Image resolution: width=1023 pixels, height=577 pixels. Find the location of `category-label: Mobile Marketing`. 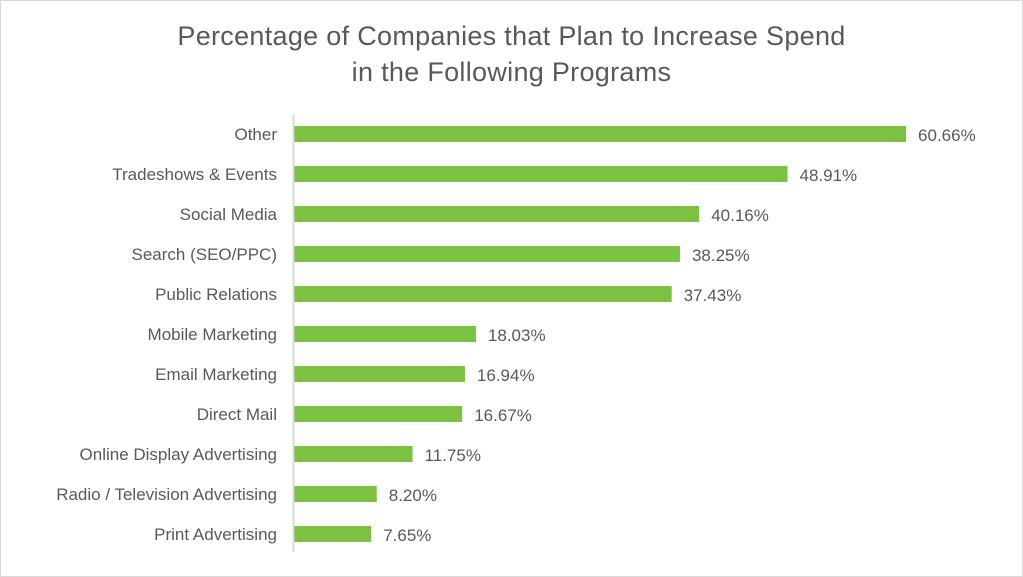

category-label: Mobile Marketing is located at coordinates (212, 334).